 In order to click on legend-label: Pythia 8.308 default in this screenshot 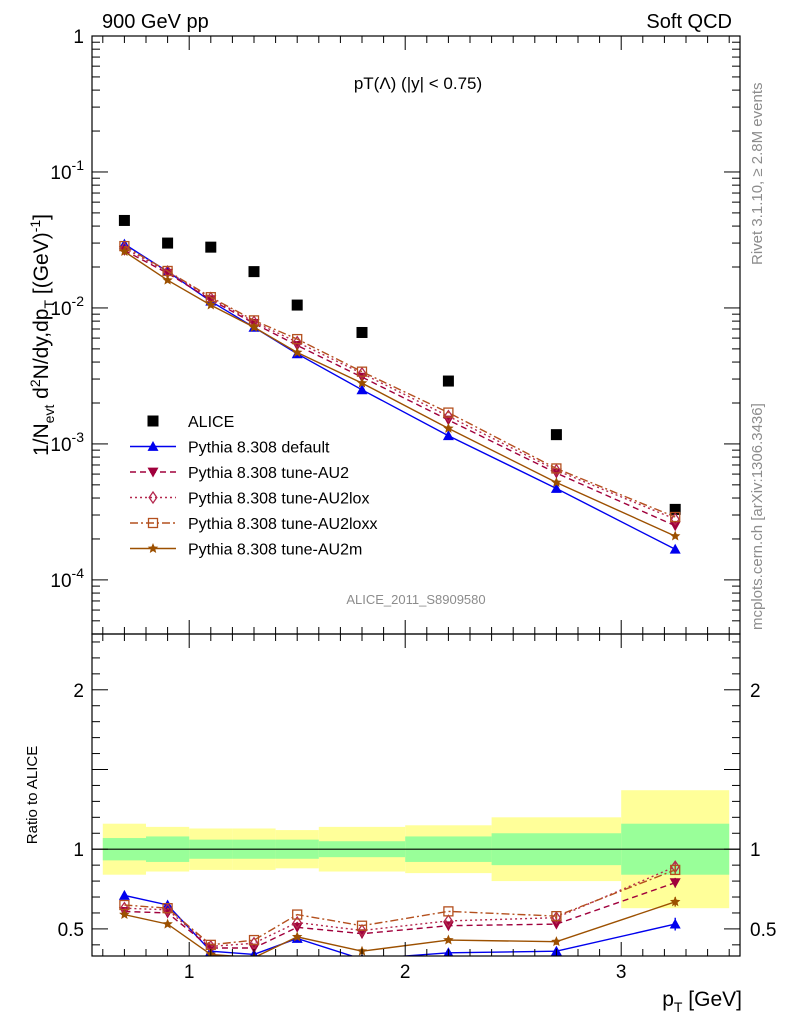, I will do `click(259, 448)`.